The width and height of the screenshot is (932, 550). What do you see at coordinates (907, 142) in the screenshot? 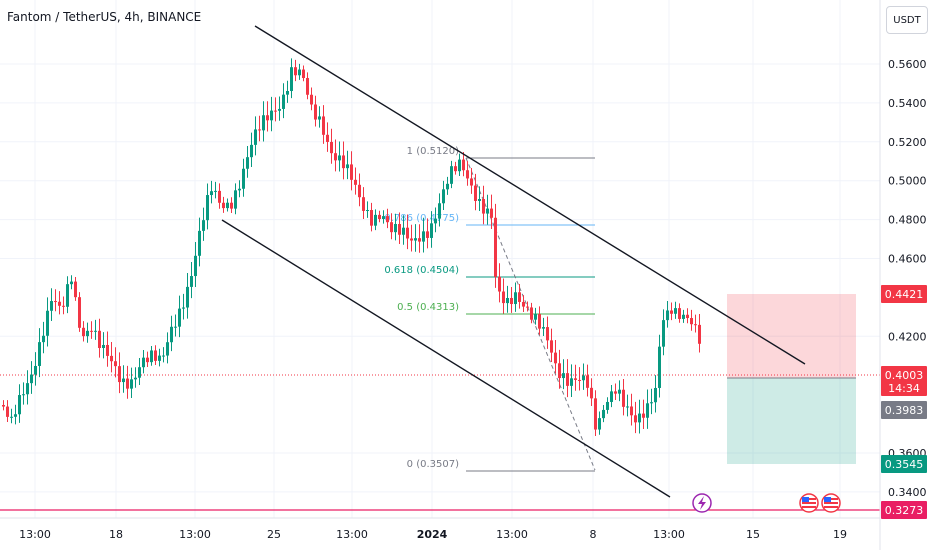
I see `price-tick-label: 0.5200` at bounding box center [907, 142].